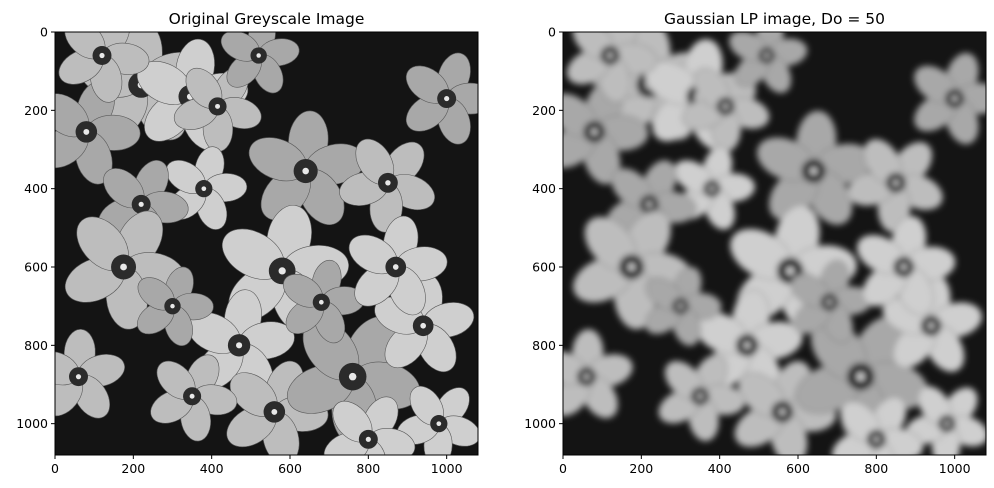 The height and width of the screenshot is (488, 994). I want to click on panel-title: Original Greyscale Image, so click(267, 19).